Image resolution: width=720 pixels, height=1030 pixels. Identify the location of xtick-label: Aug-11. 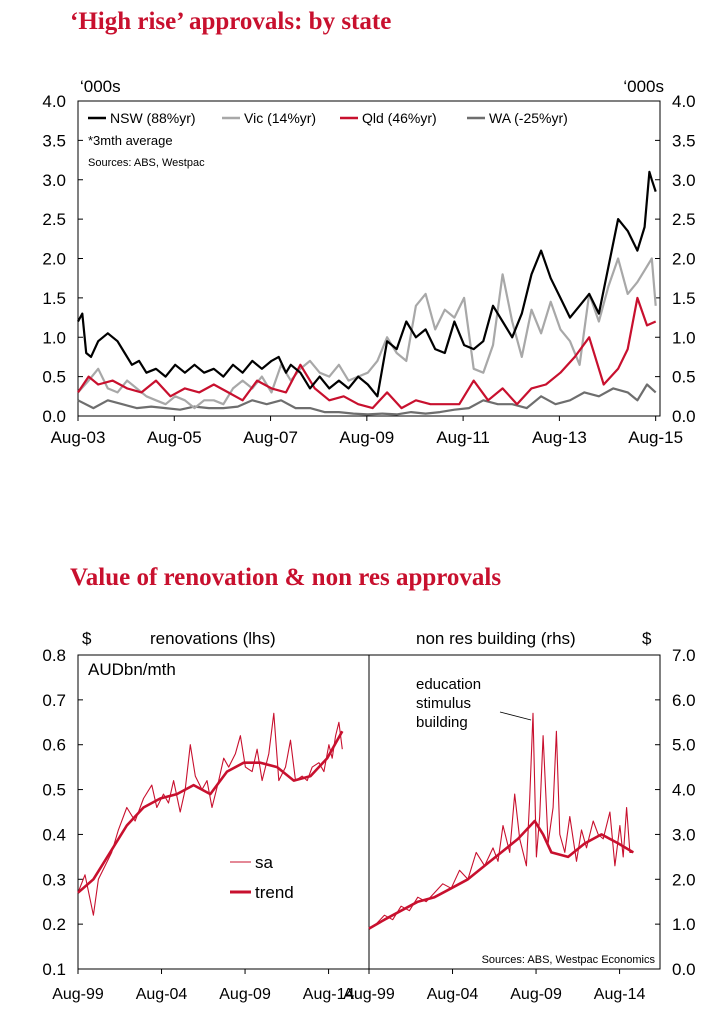
(463, 437).